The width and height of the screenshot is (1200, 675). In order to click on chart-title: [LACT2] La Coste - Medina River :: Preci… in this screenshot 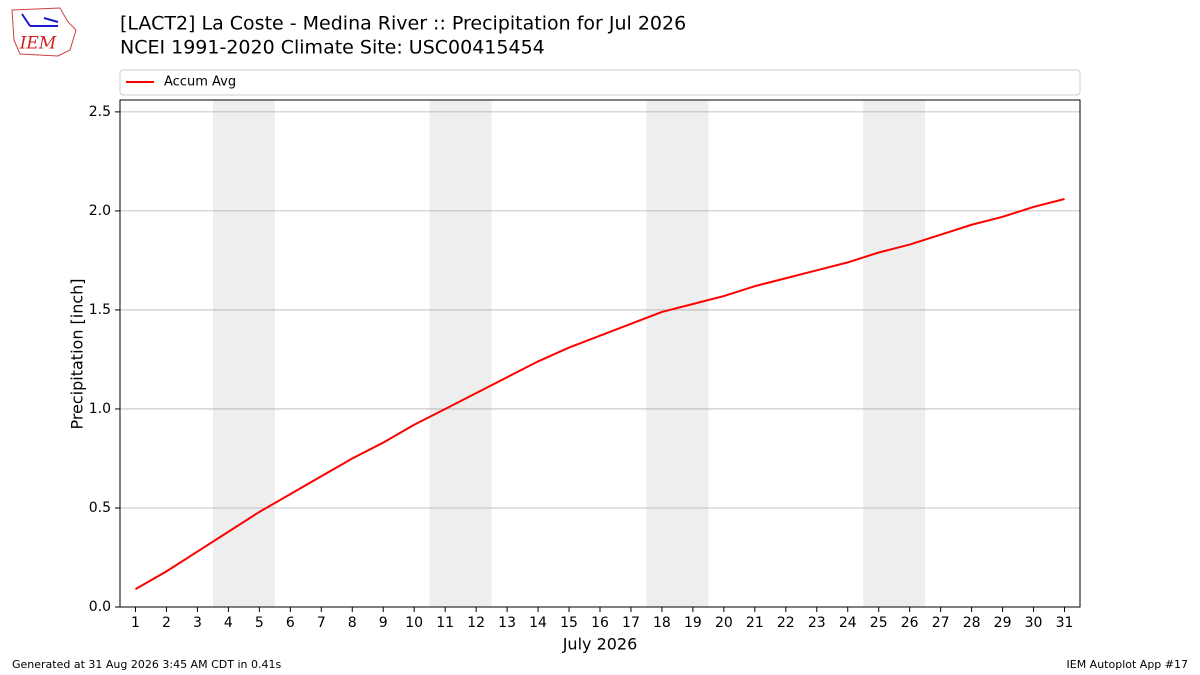, I will do `click(403, 24)`.